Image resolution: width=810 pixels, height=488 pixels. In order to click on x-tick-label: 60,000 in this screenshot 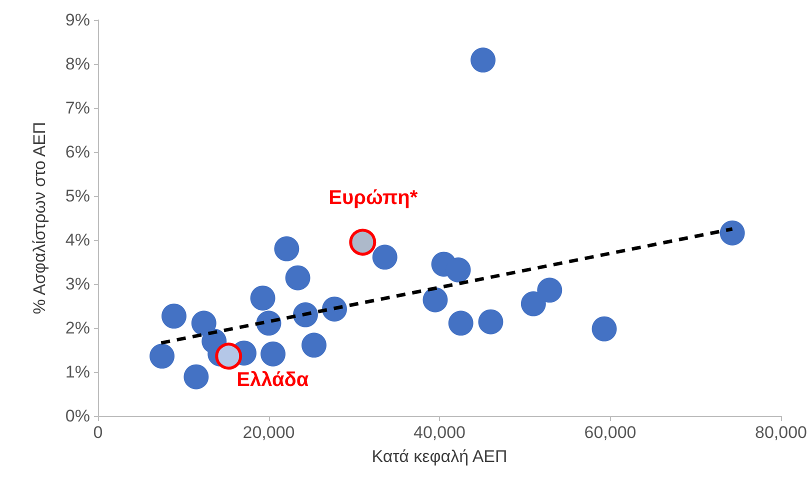, I will do `click(610, 432)`.